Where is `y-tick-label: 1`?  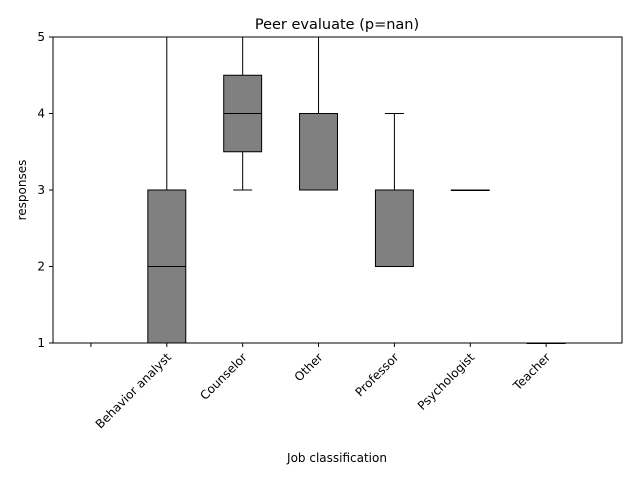
y-tick-label: 1 is located at coordinates (41, 343).